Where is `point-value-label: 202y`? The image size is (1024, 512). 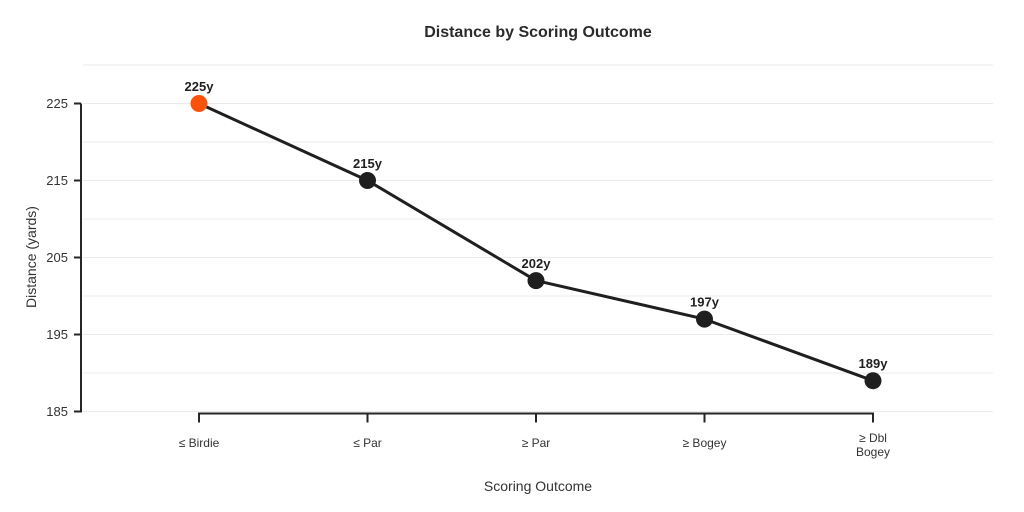 point-value-label: 202y is located at coordinates (537, 263).